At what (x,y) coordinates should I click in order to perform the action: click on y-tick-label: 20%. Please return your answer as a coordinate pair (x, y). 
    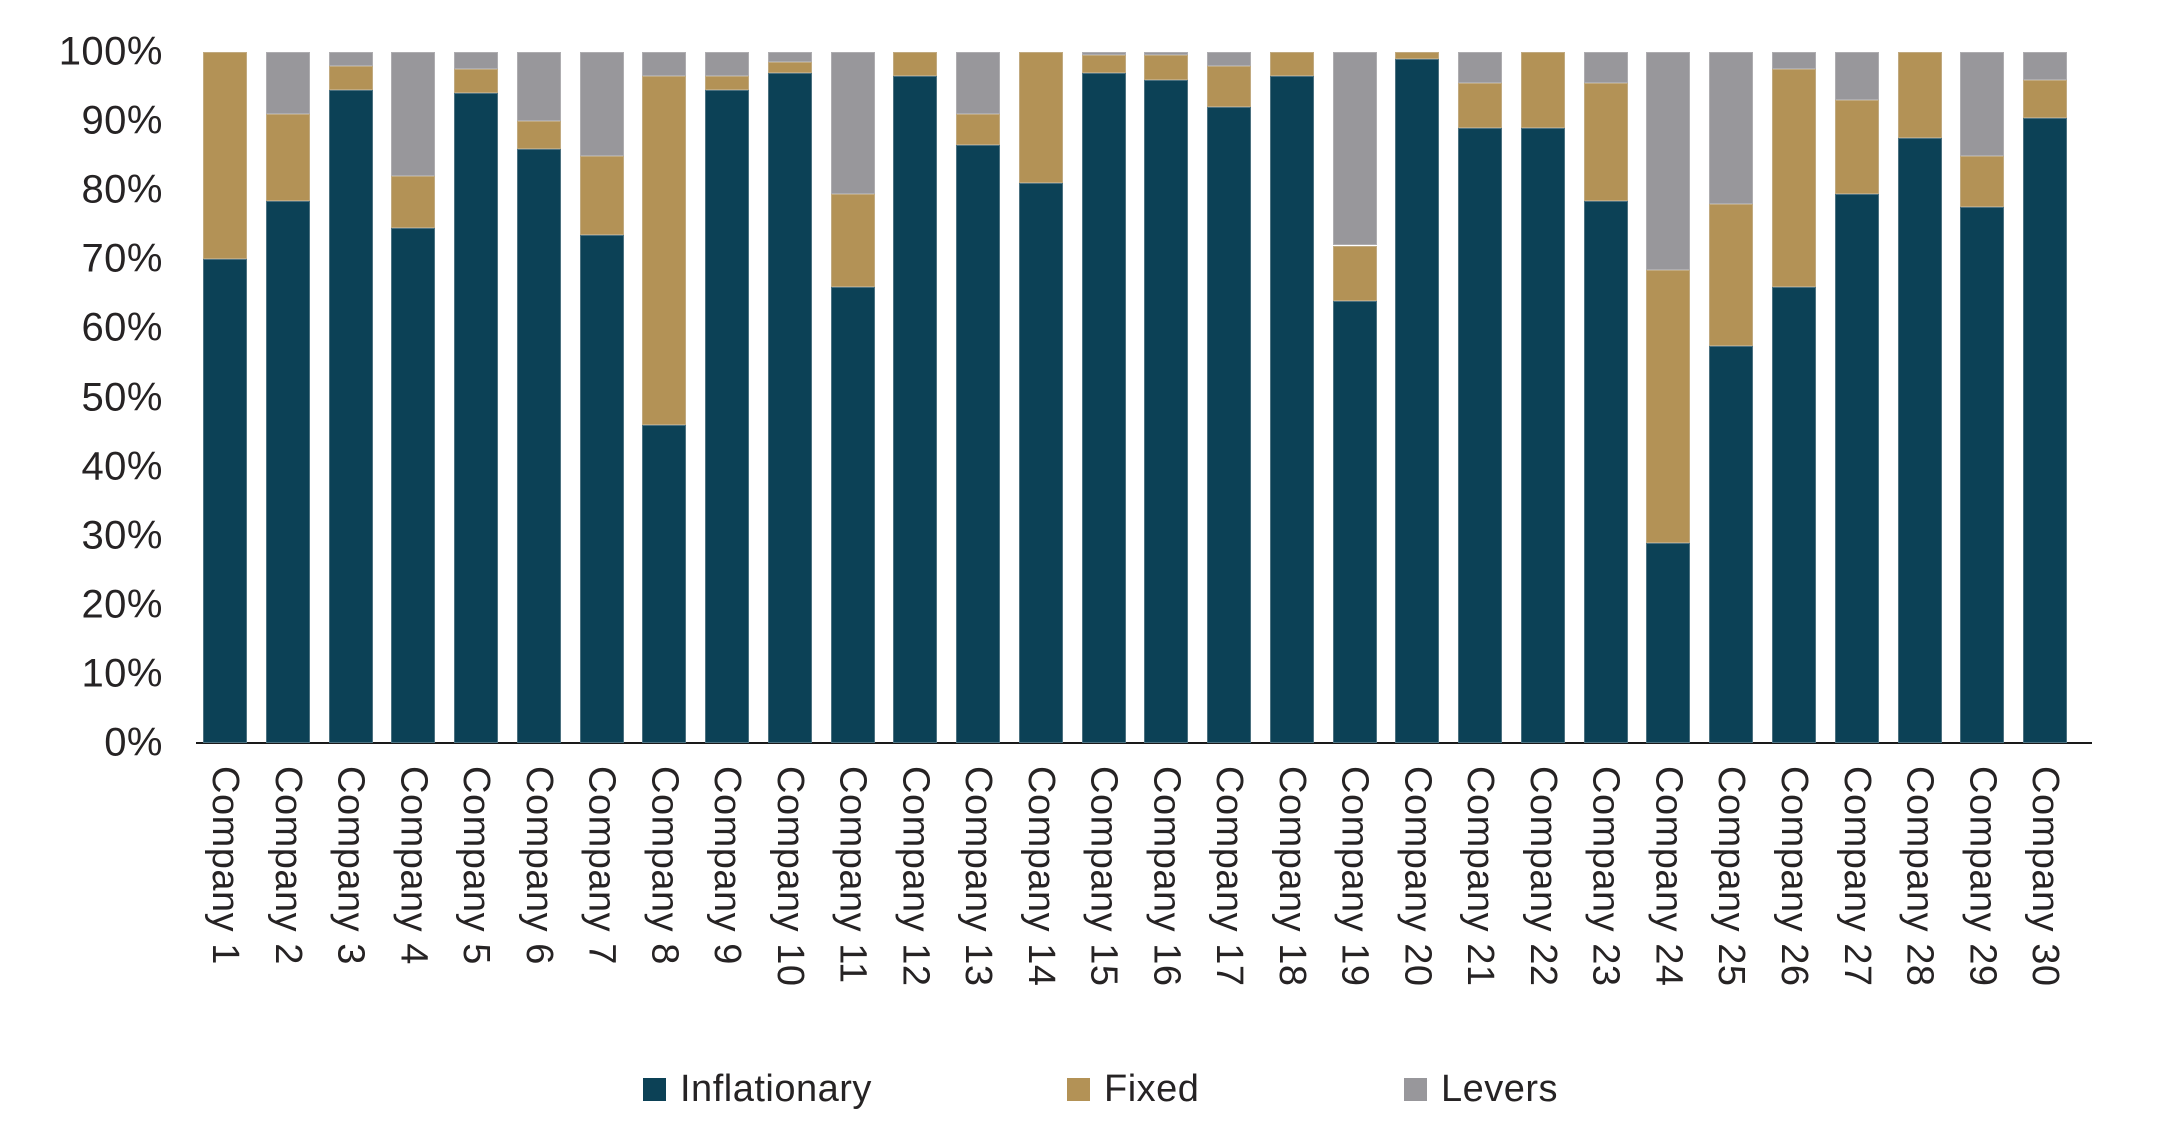
    Looking at the image, I should click on (122, 604).